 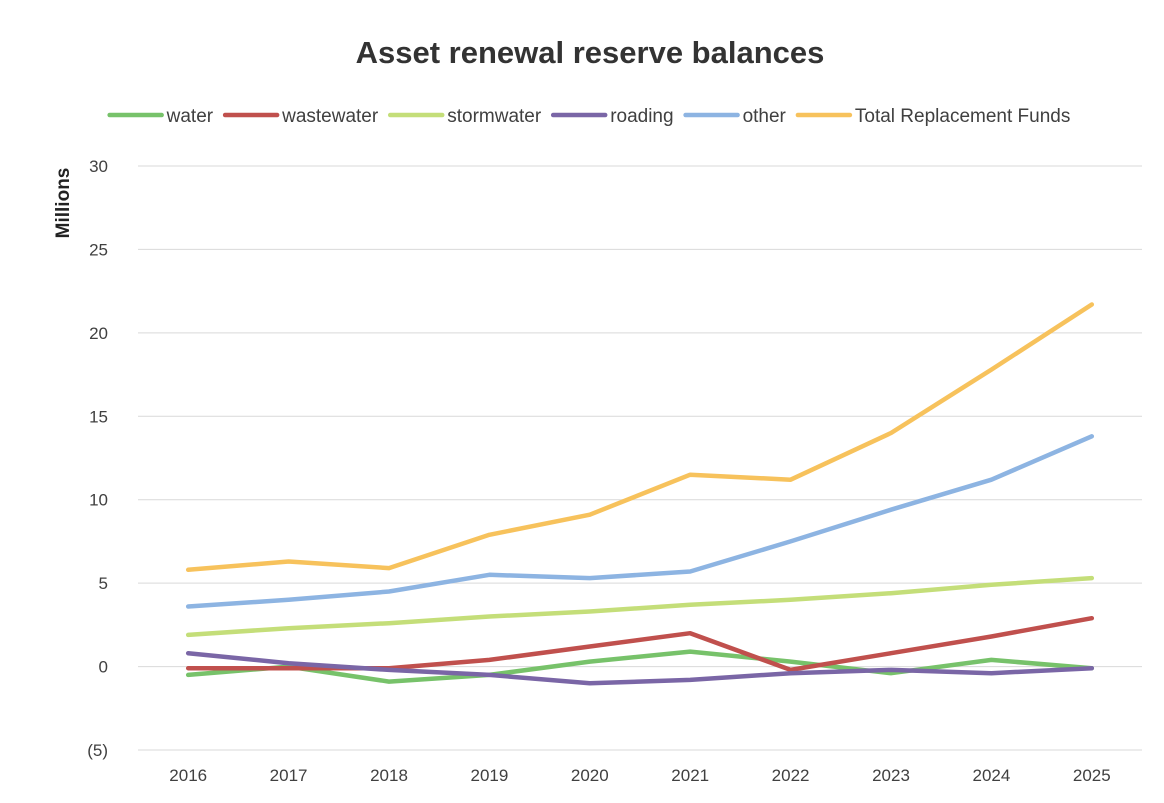 I want to click on y-tick-label: (5), so click(x=97, y=750).